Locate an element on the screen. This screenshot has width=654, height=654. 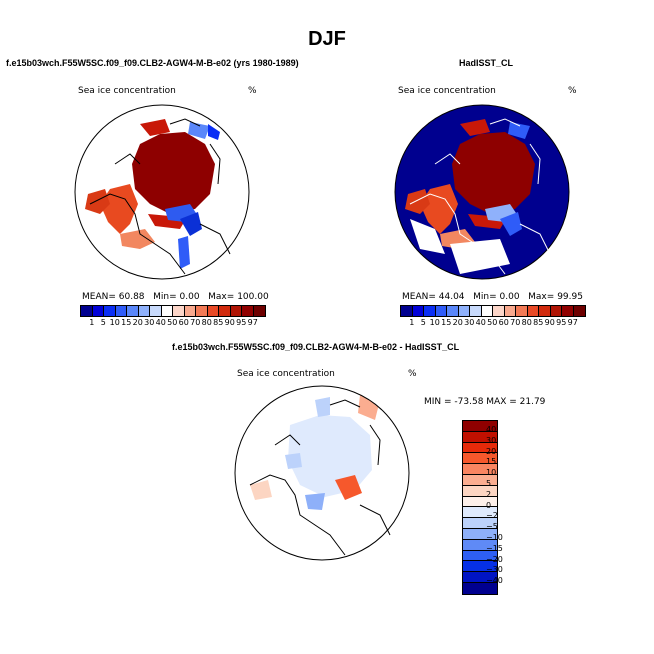
diff-colorbar-tick-label: −2 is located at coordinates (492, 516).